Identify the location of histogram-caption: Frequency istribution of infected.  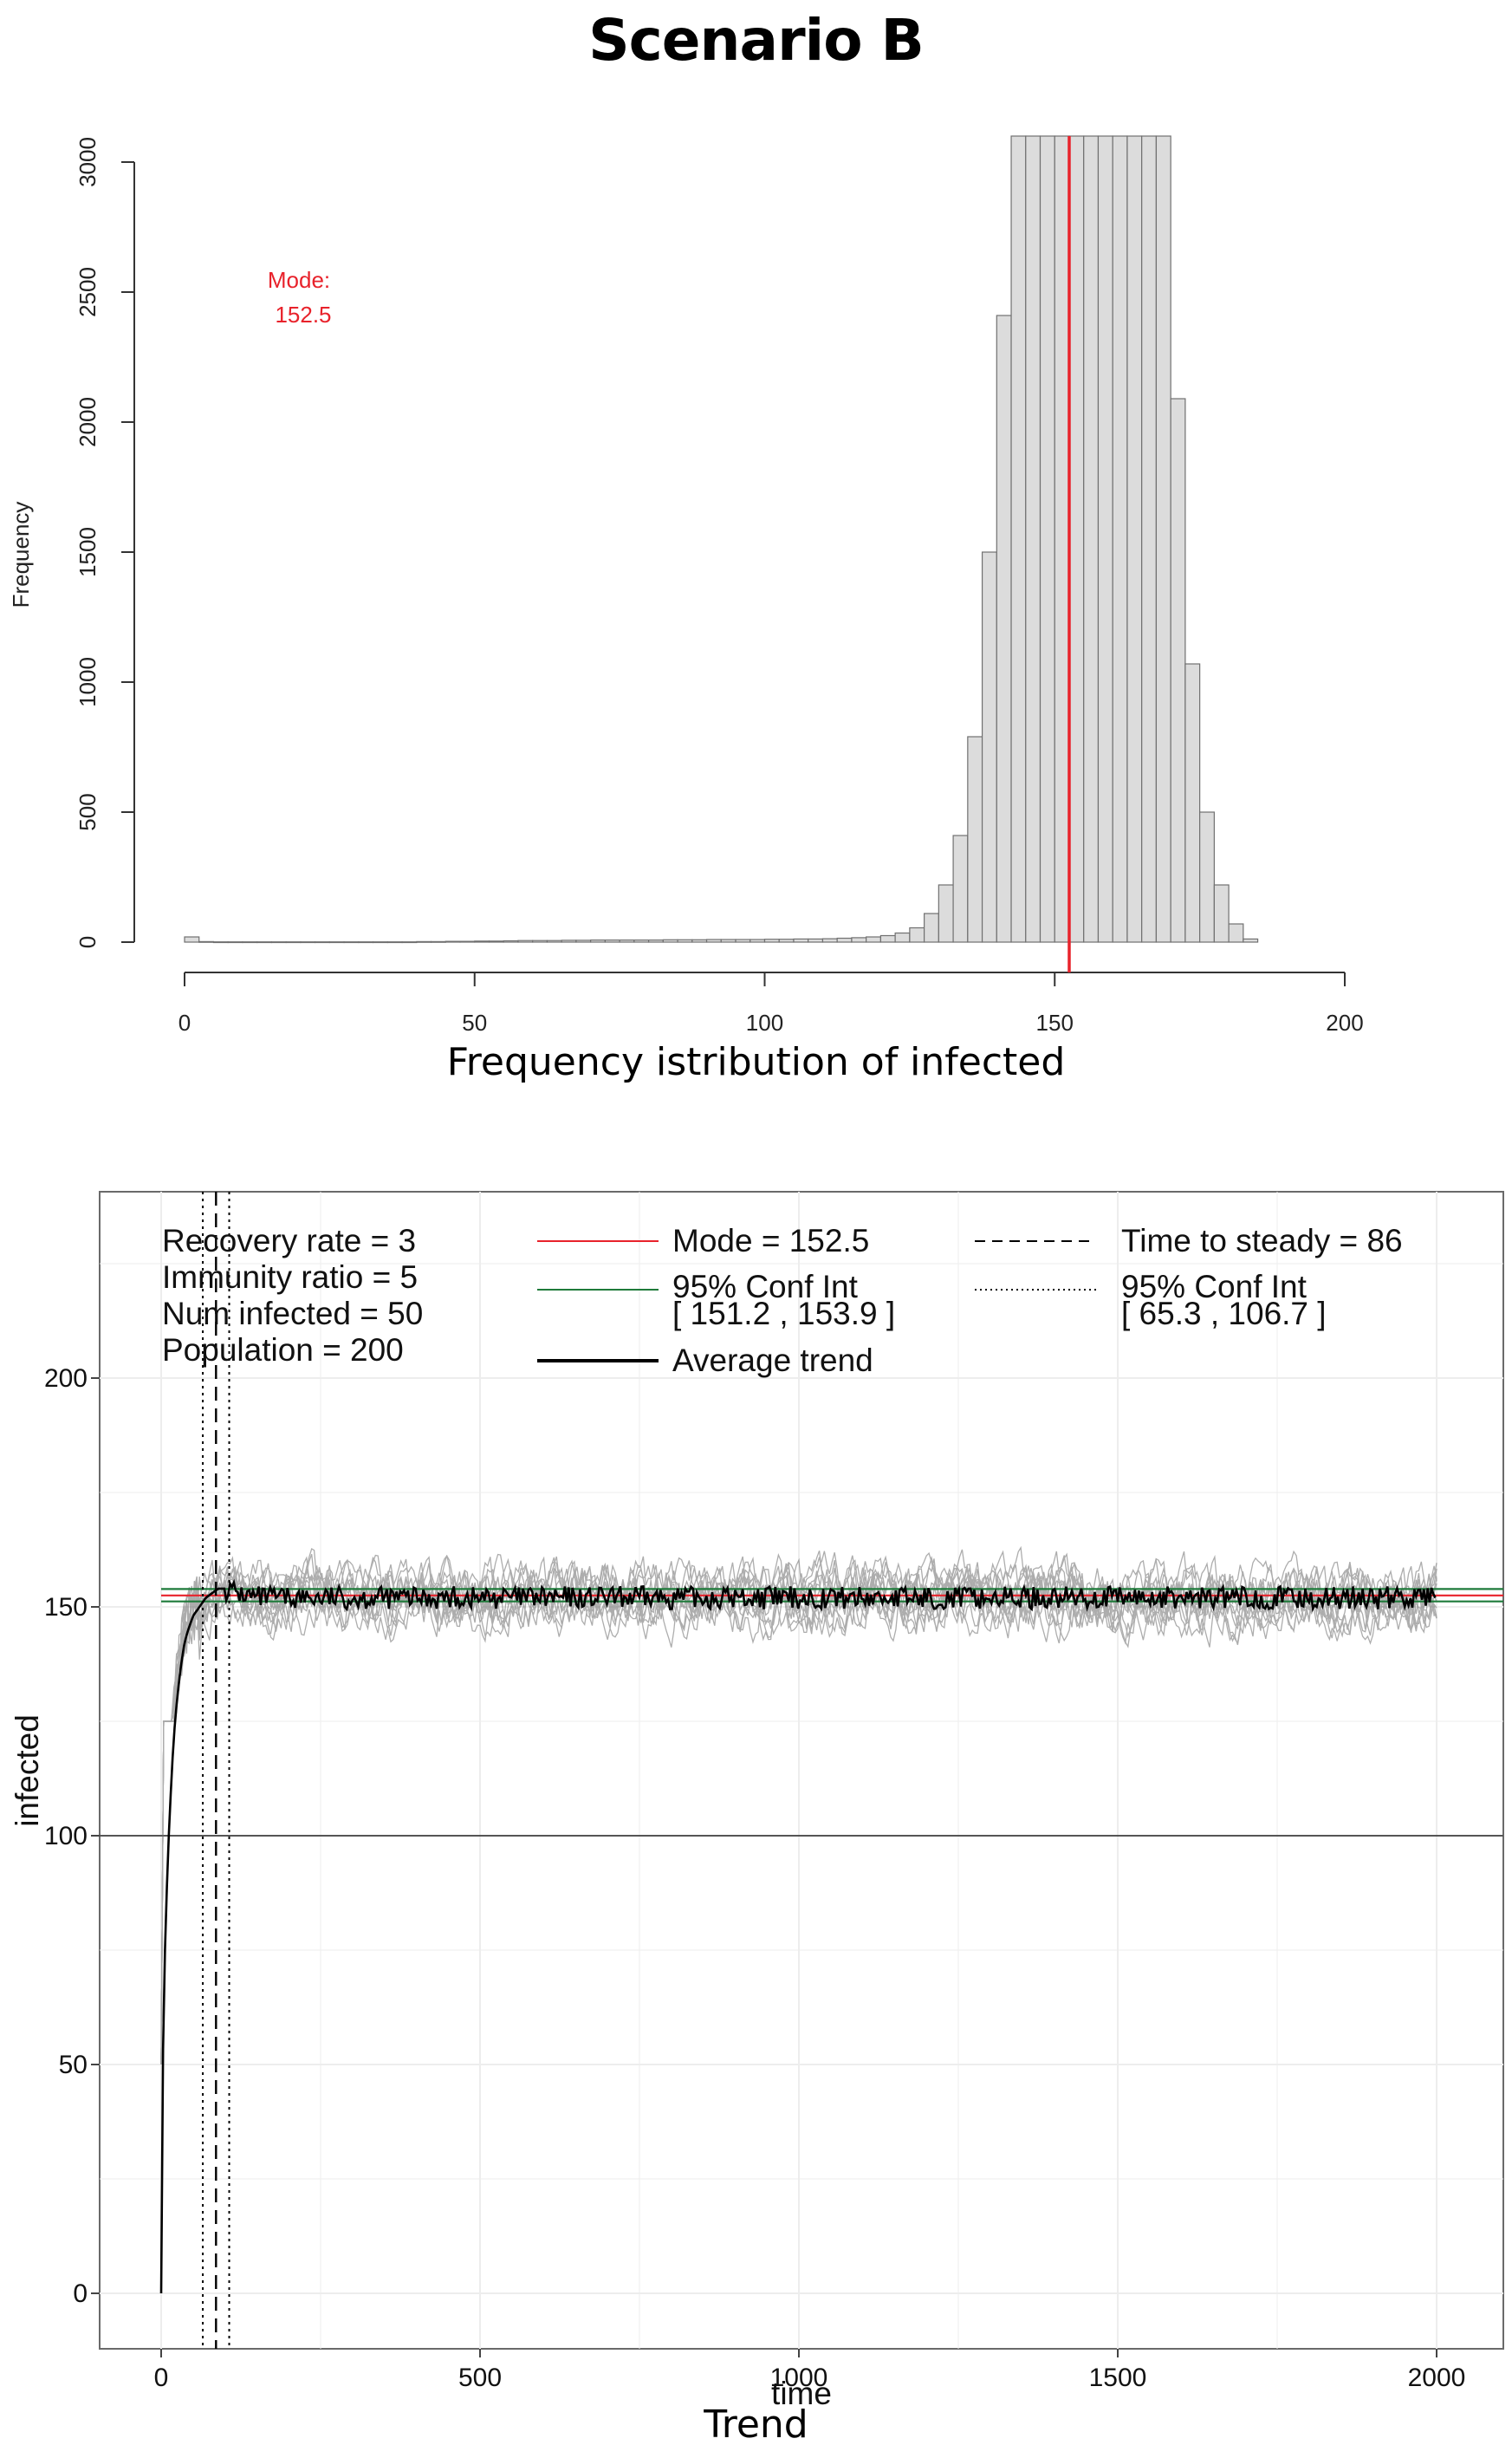
(756, 1062).